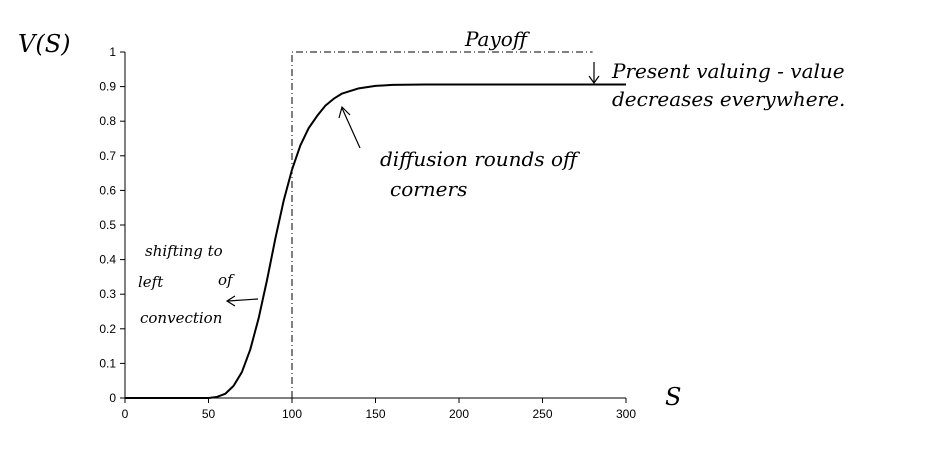 This screenshot has height=455, width=933. What do you see at coordinates (125, 414) in the screenshot?
I see `x-tick-label: 0` at bounding box center [125, 414].